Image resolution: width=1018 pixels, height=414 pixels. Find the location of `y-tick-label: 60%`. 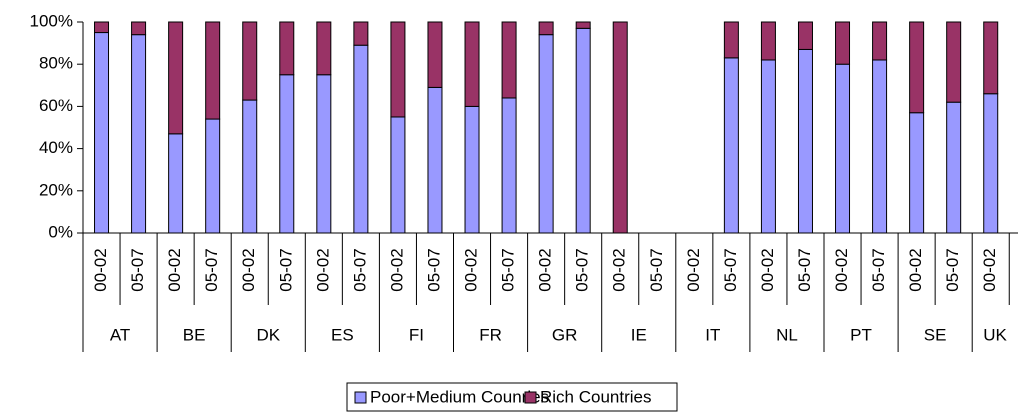

y-tick-label: 60% is located at coordinates (56, 105).